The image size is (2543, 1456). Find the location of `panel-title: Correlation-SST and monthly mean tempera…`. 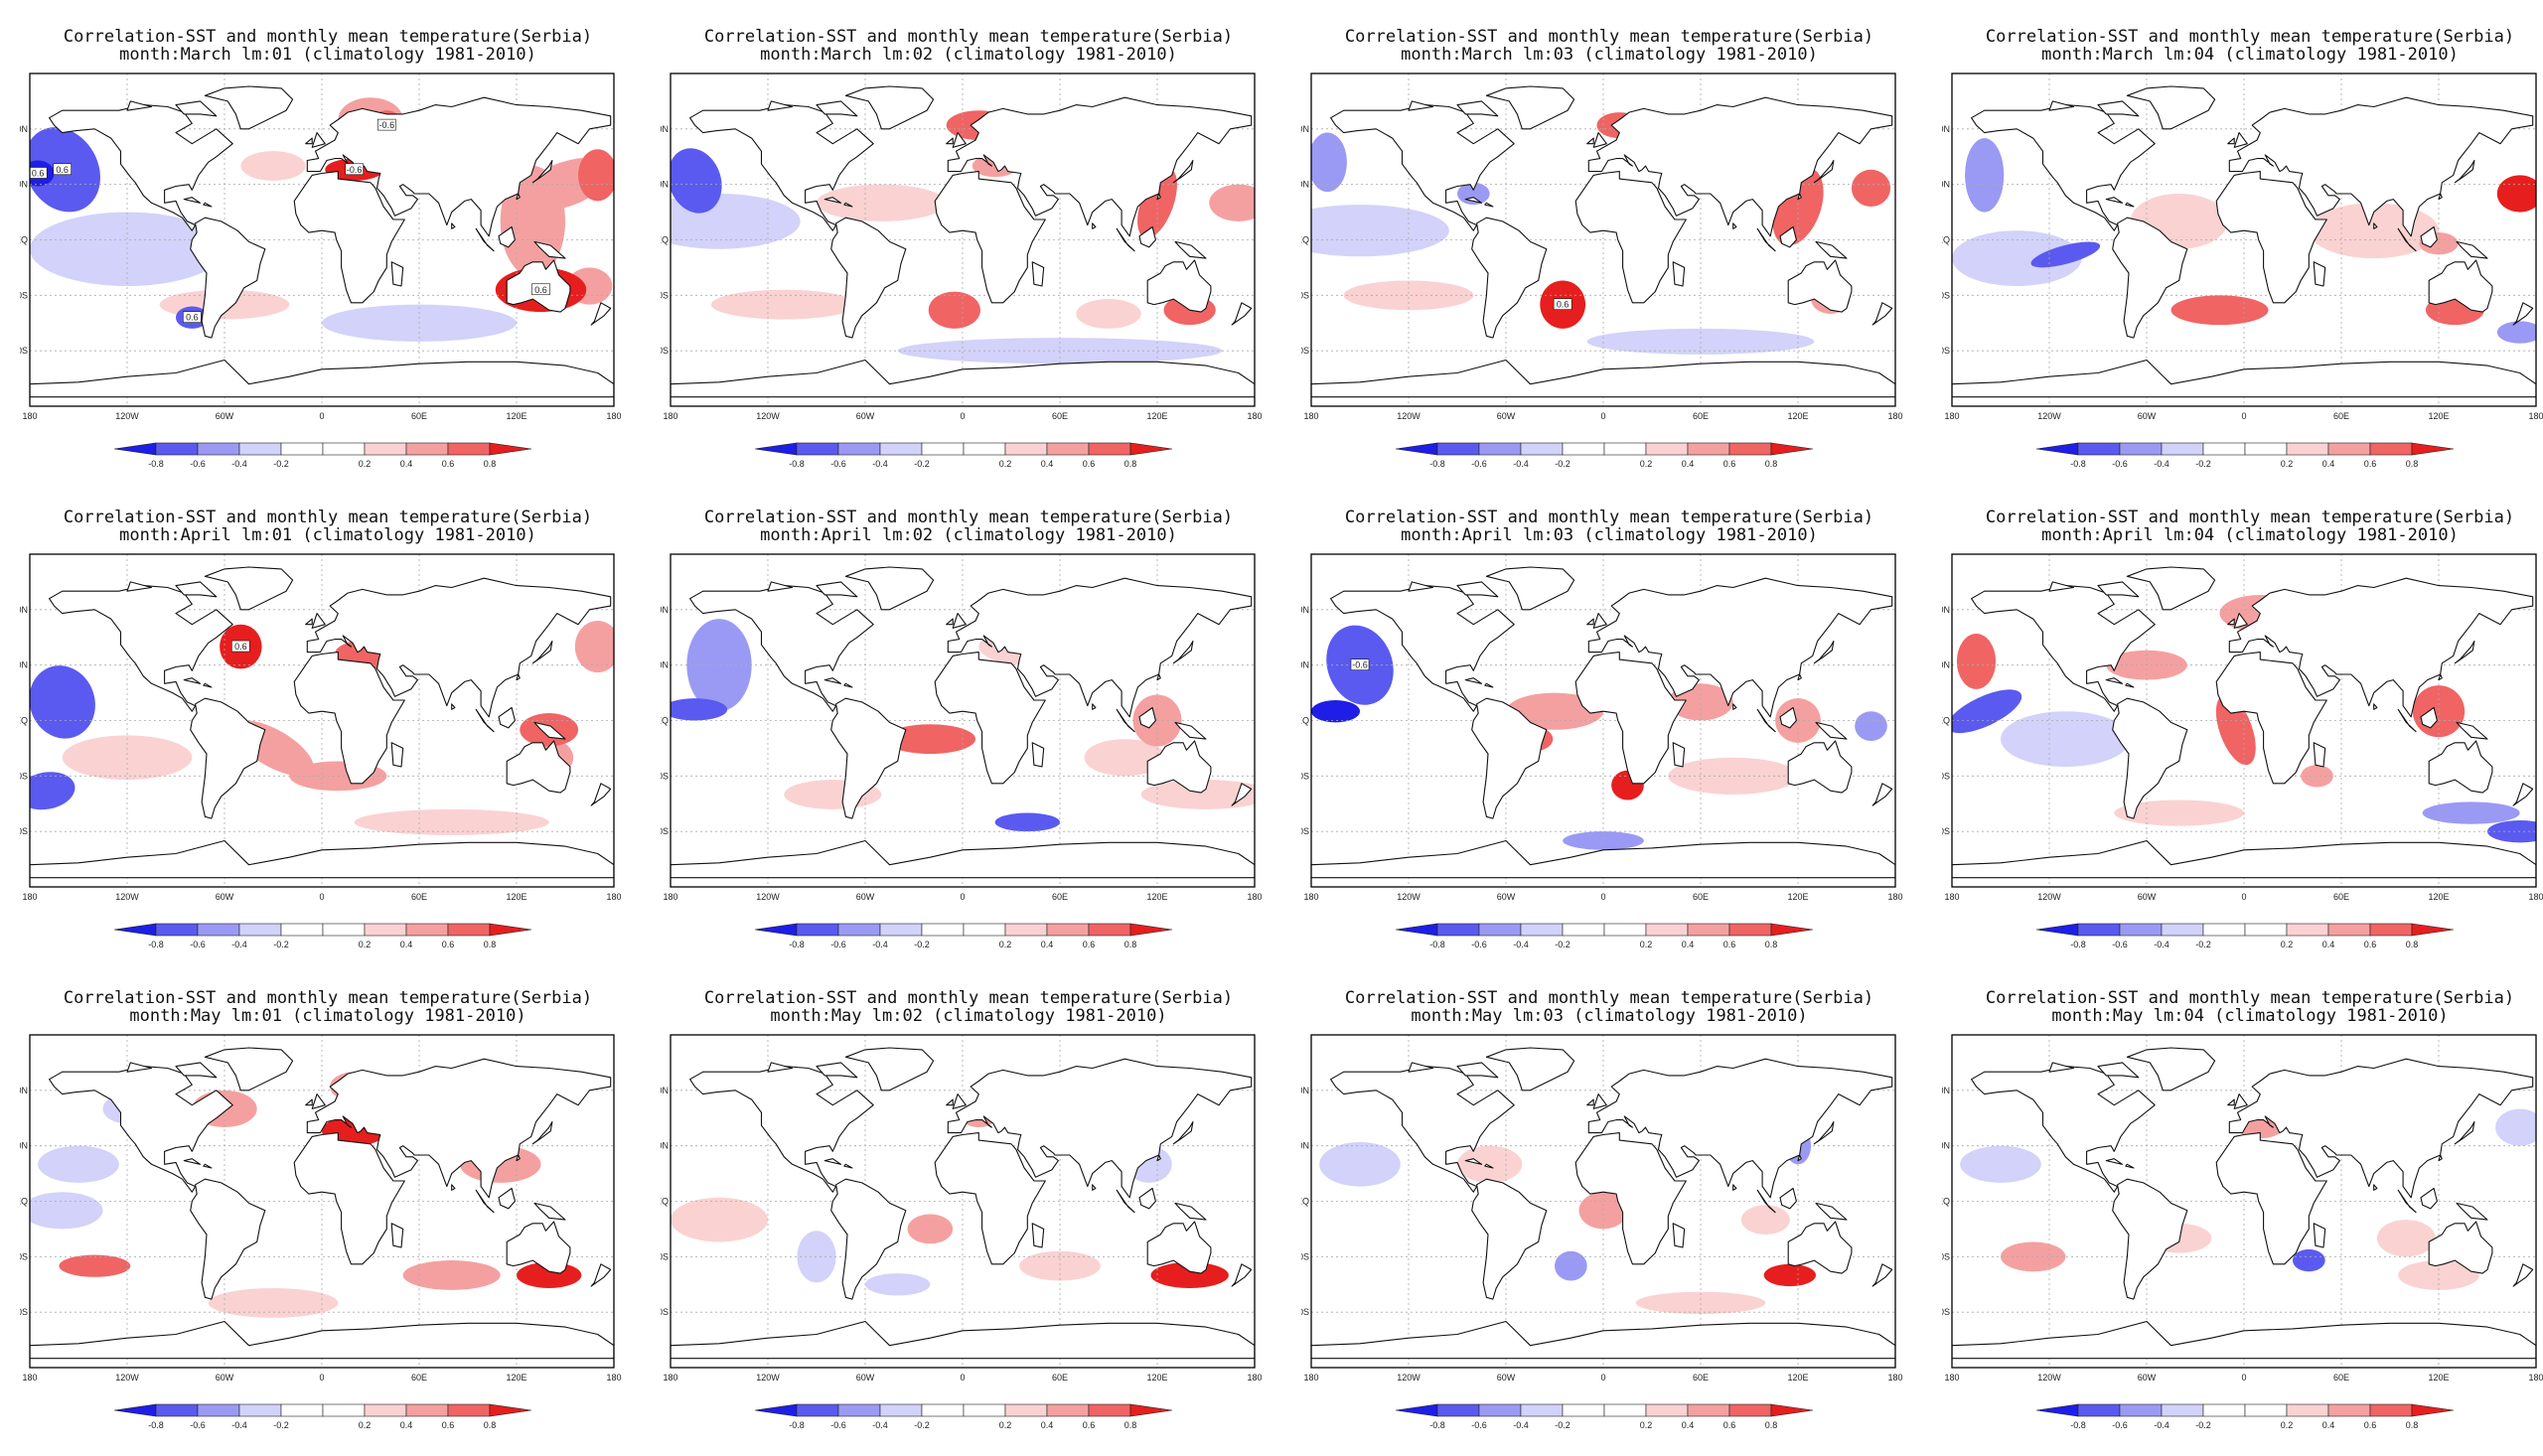

panel-title: Correlation-SST and monthly mean tempera… is located at coordinates (968, 998).